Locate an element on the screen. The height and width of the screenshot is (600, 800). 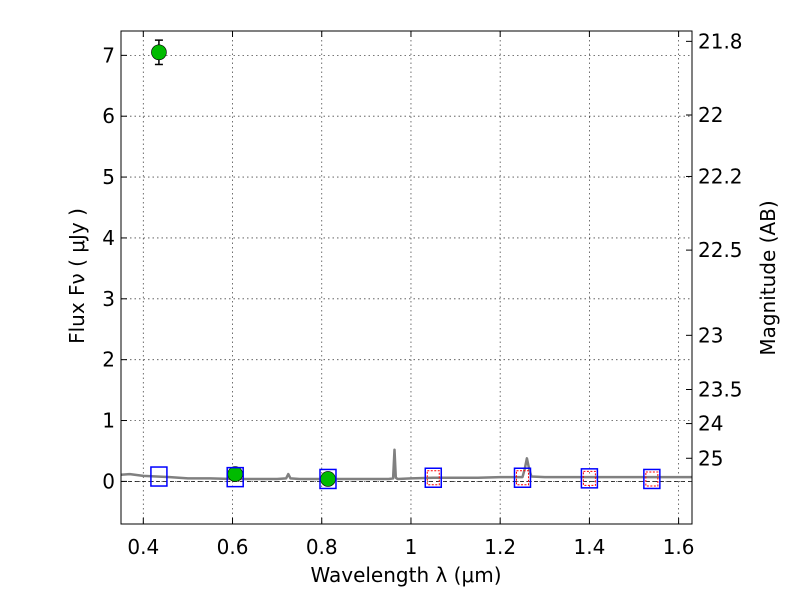
x-tick-label: 0.6 is located at coordinates (233, 547).